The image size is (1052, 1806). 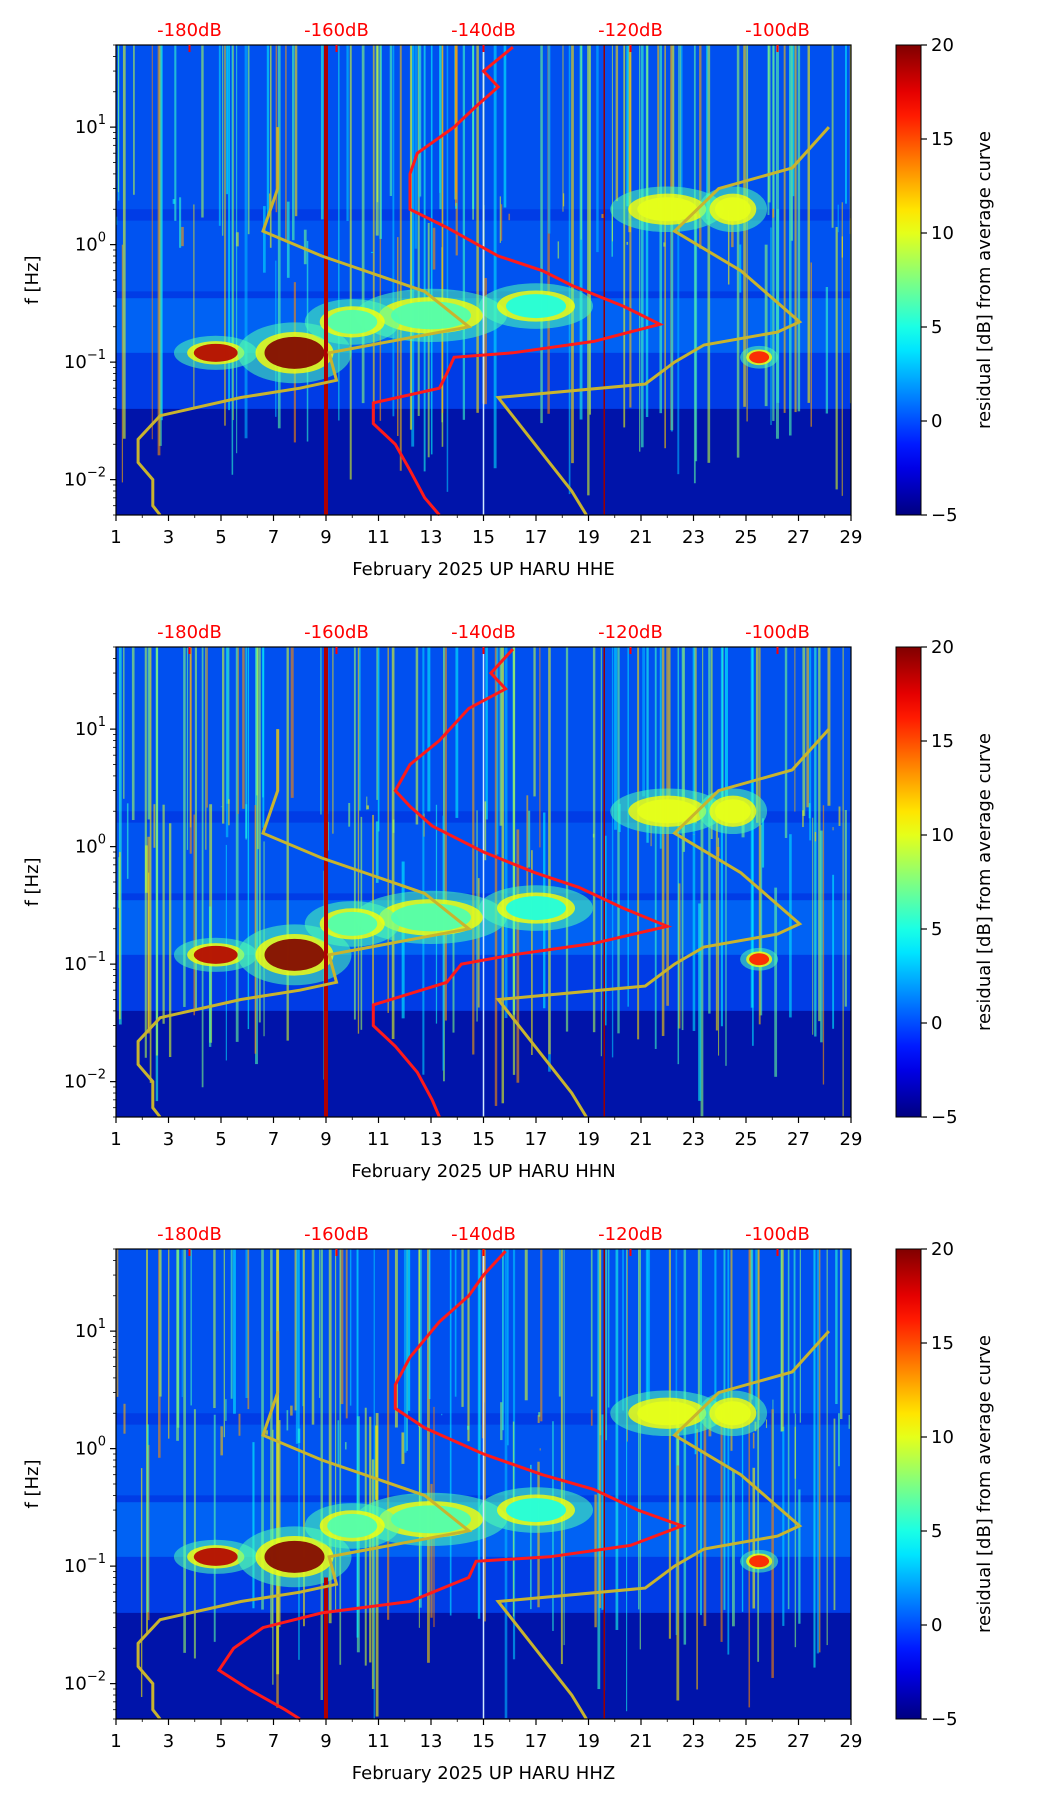 I want to click on y-tick-exponent: 1, so click(x=102, y=722).